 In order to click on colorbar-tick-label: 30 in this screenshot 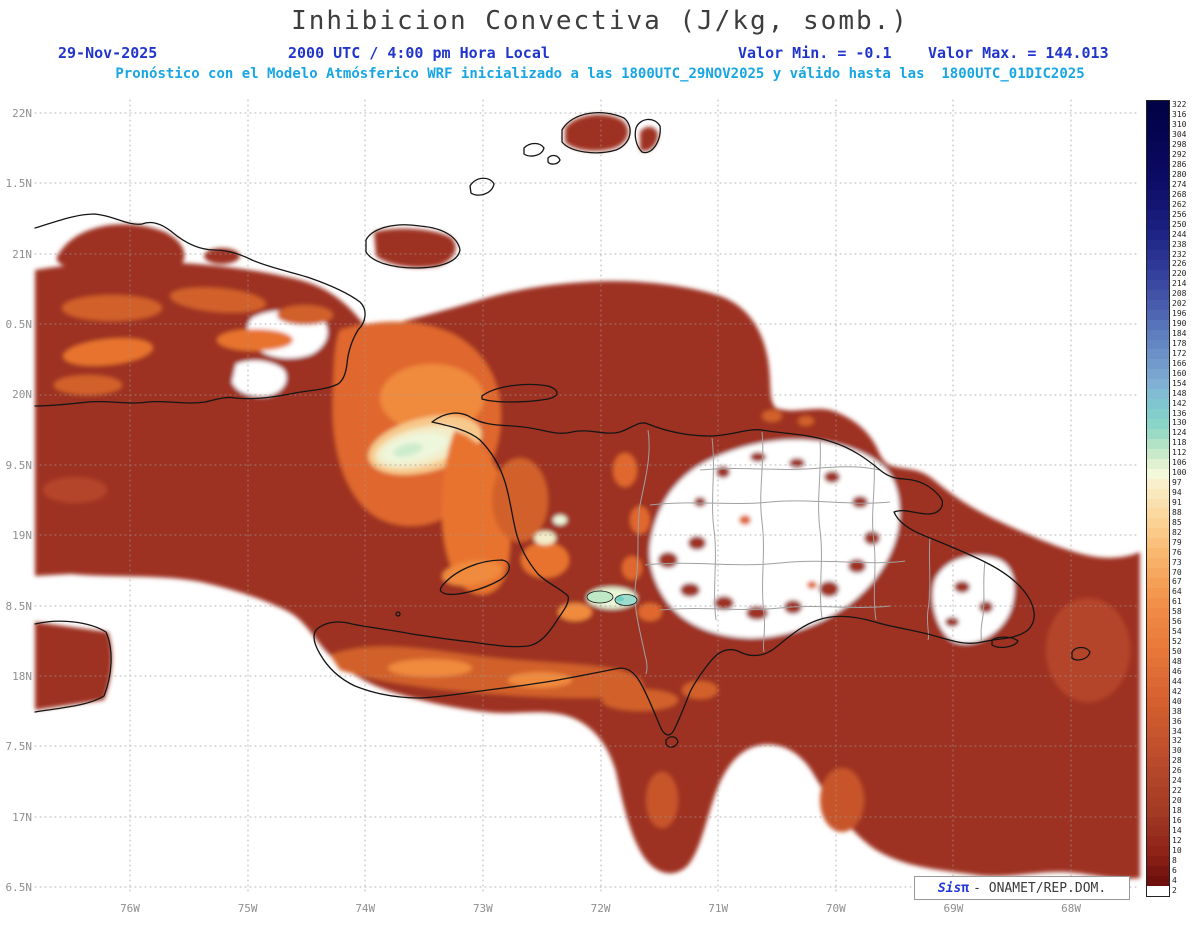, I will do `click(1177, 751)`.